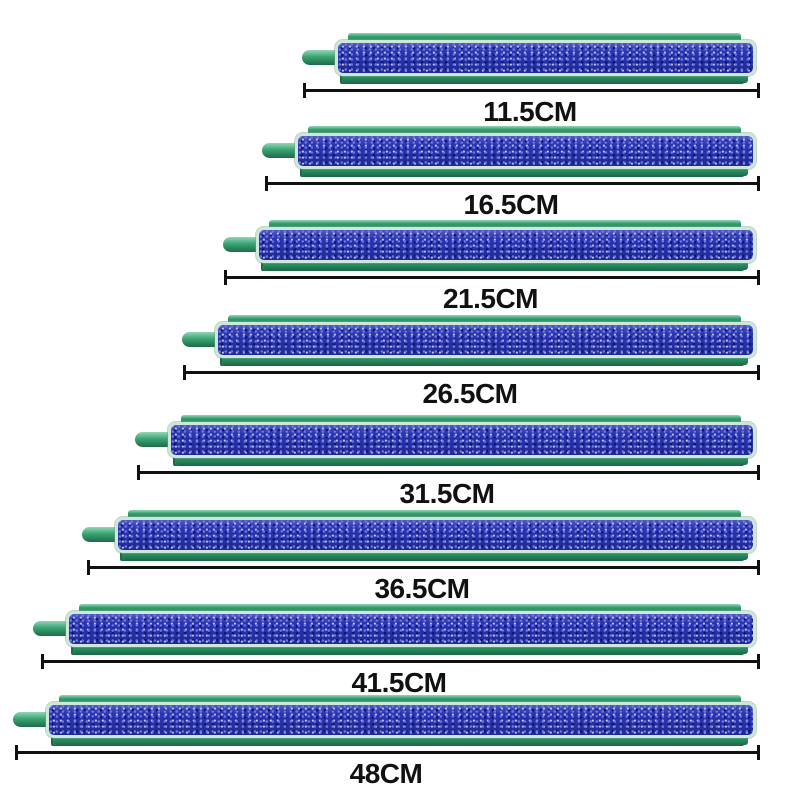 The width and height of the screenshot is (800, 800). I want to click on size-label: 31.5CM, so click(447, 493).